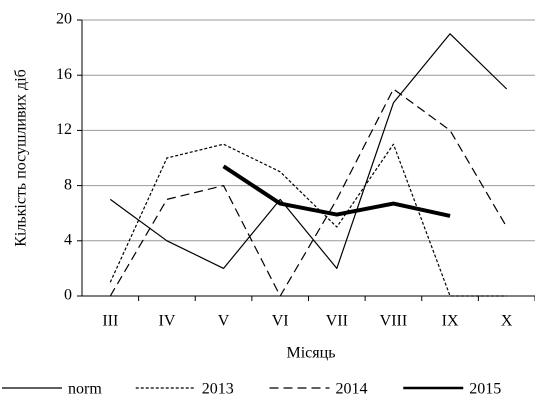  I want to click on x-tick-label: IV, so click(166, 321).